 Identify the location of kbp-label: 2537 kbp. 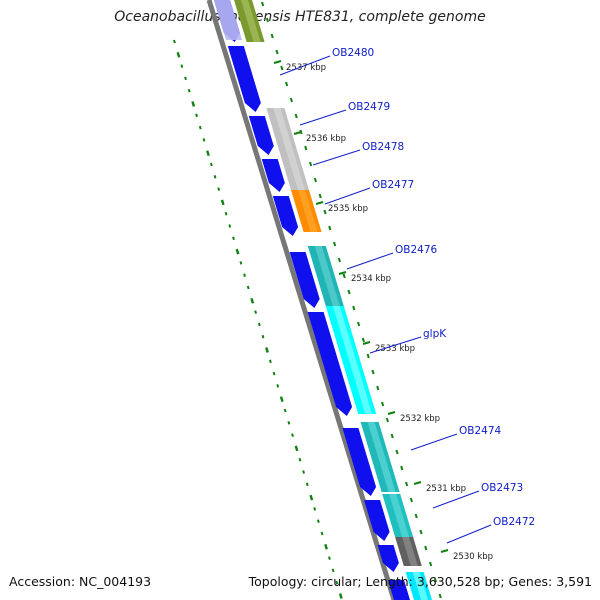
(306, 68).